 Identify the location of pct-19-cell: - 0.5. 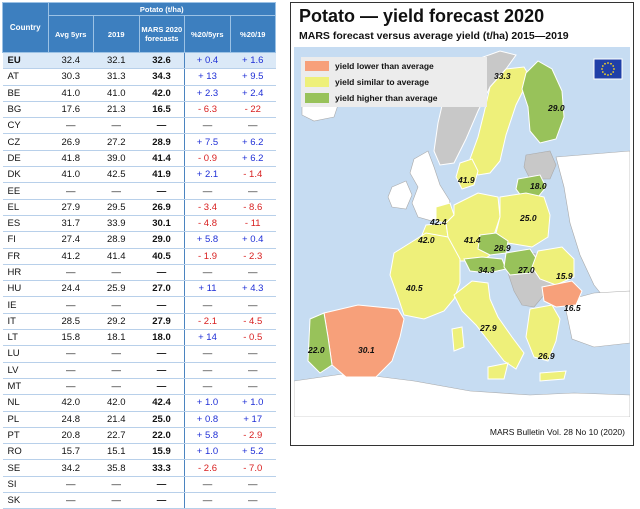
(253, 338).